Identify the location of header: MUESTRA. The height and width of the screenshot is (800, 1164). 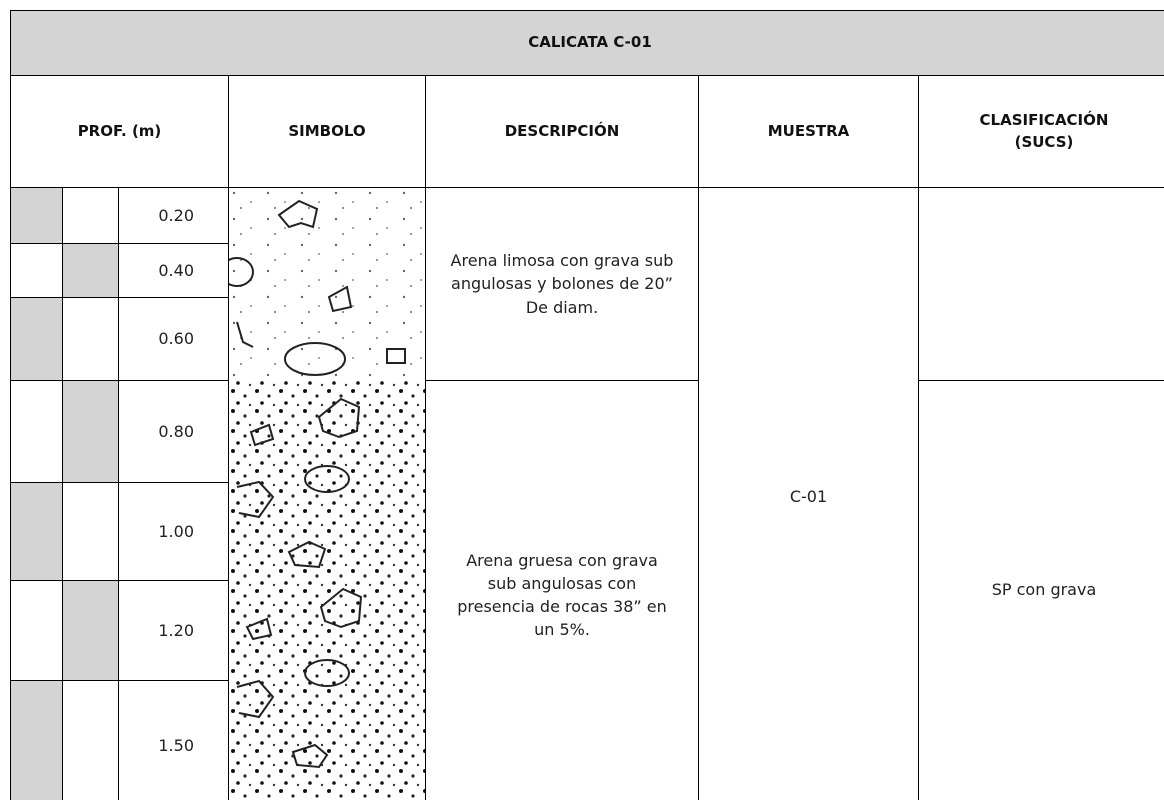
(808, 131).